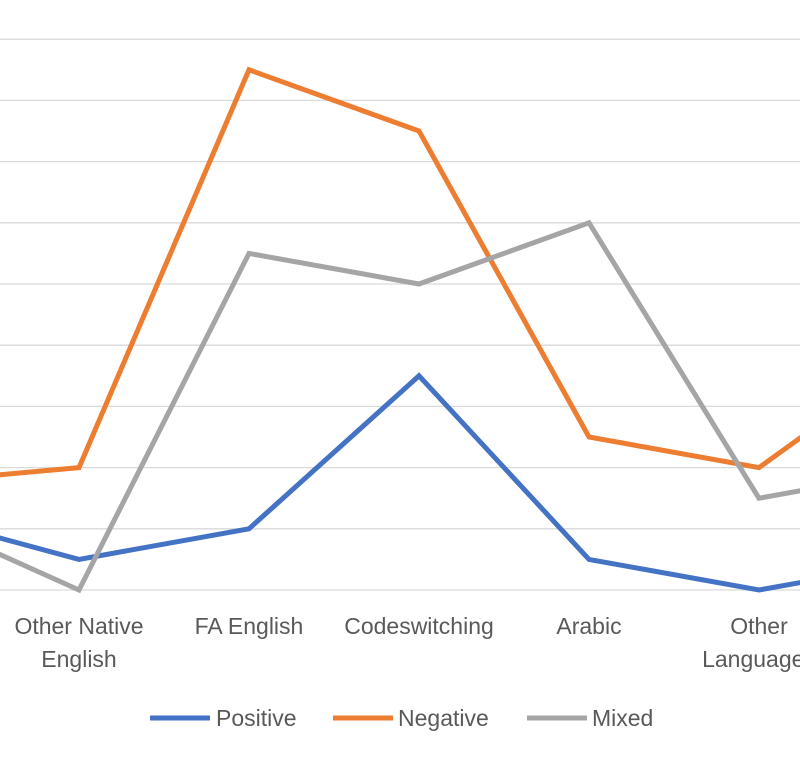 This screenshot has width=800, height=770. I want to click on legend-item-negative: Negative, so click(411, 718).